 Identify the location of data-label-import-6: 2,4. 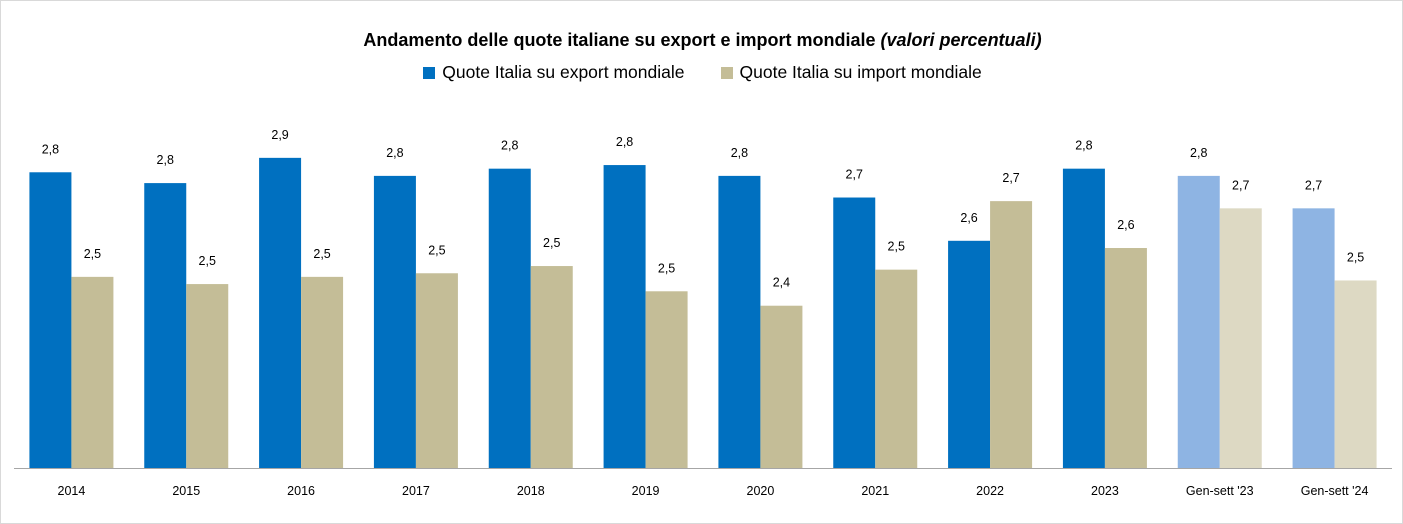
(781, 283).